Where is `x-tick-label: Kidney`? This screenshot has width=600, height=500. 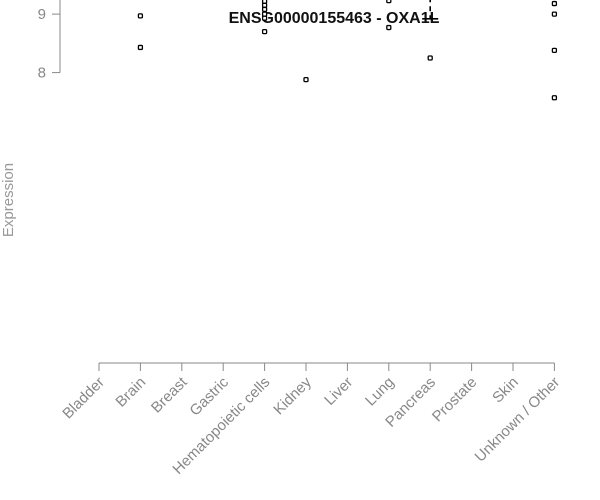
x-tick-label: Kidney is located at coordinates (292, 395).